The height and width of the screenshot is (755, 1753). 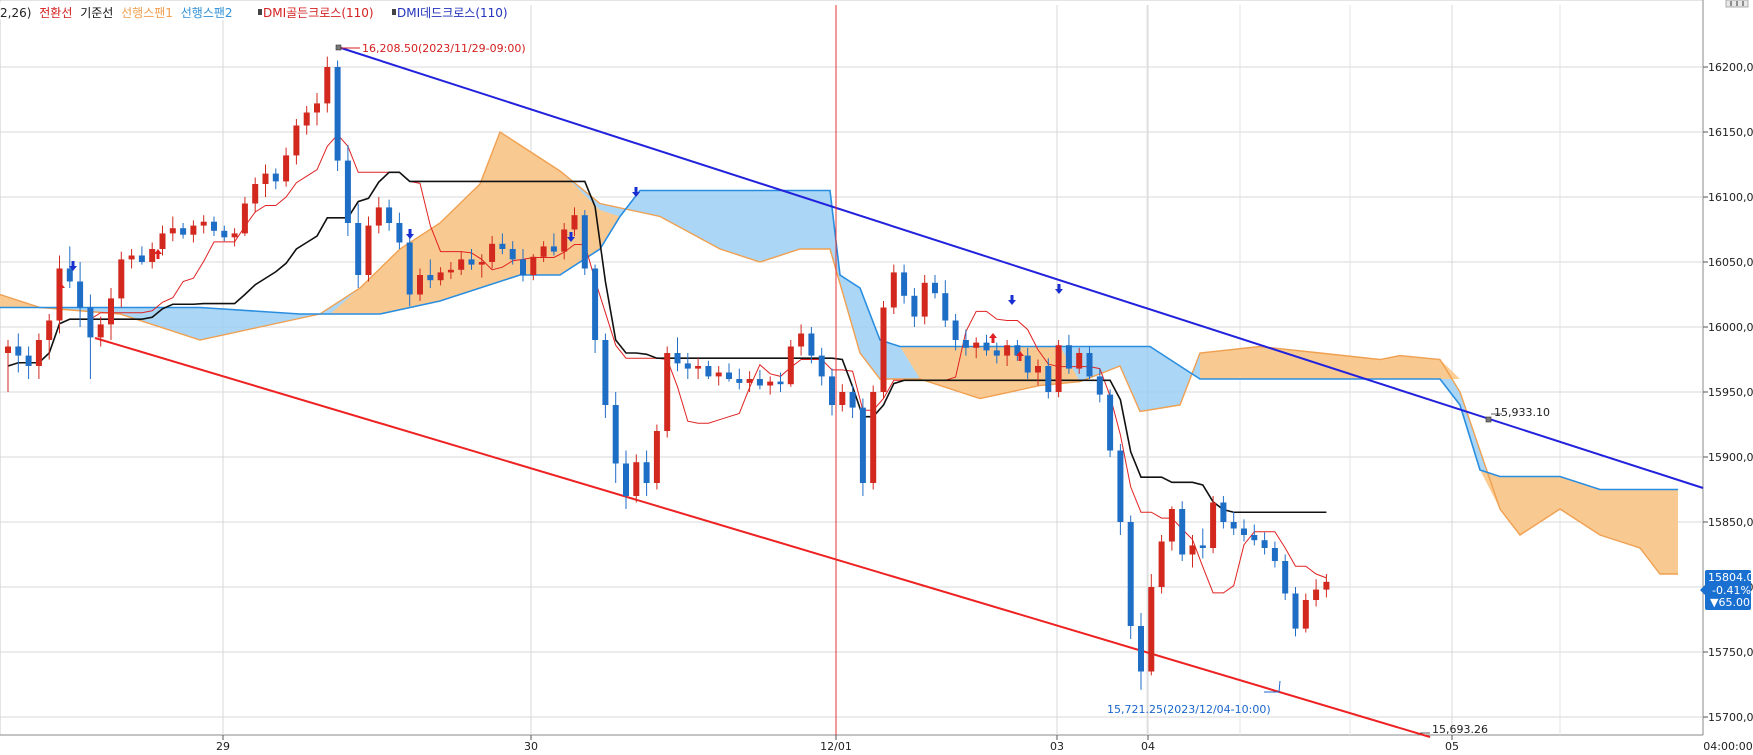 What do you see at coordinates (1730, 262) in the screenshot?
I see `y-tick-label: 16050,00` at bounding box center [1730, 262].